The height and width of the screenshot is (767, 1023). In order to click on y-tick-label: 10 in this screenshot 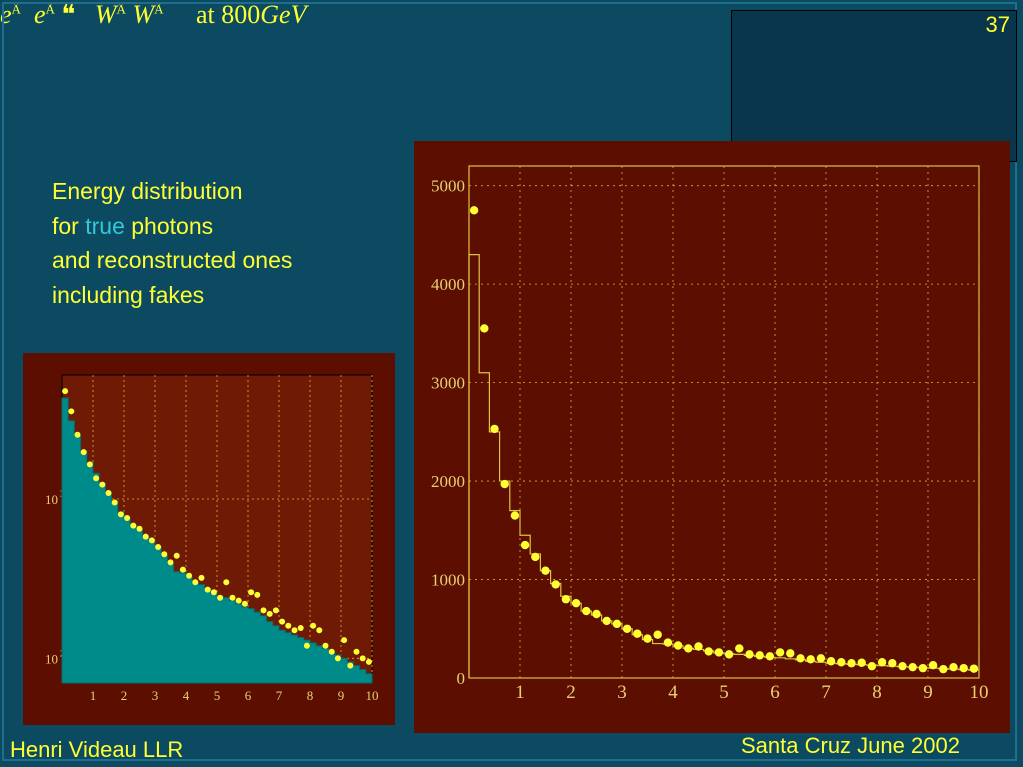, I will do `click(51, 658)`.